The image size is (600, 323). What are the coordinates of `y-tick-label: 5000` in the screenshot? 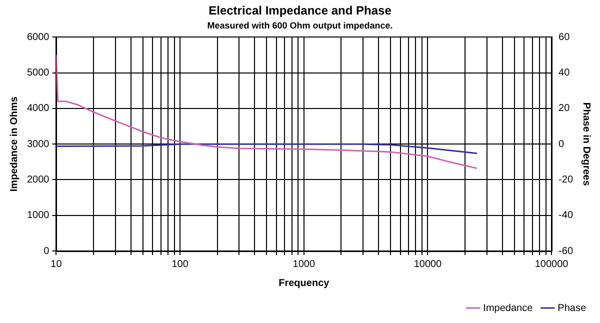 It's located at (38, 73).